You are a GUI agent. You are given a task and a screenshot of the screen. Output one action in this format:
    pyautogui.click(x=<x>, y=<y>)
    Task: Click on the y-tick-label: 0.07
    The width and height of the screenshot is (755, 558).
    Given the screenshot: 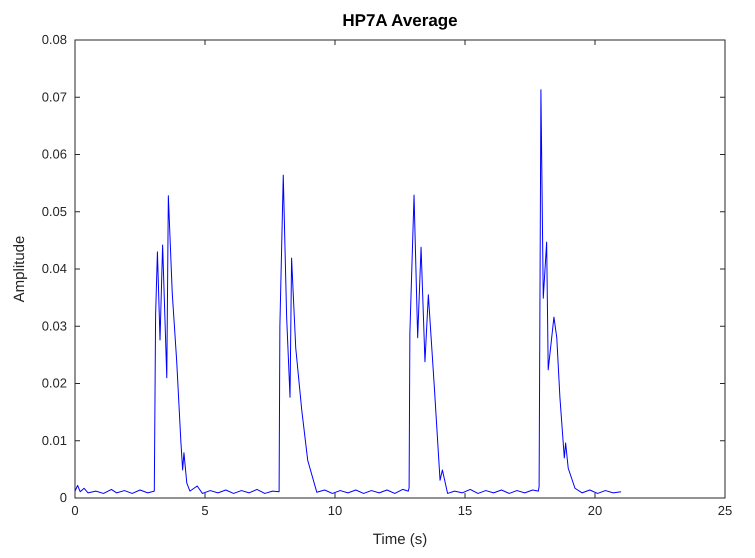 What is the action you would take?
    pyautogui.click(x=54, y=96)
    